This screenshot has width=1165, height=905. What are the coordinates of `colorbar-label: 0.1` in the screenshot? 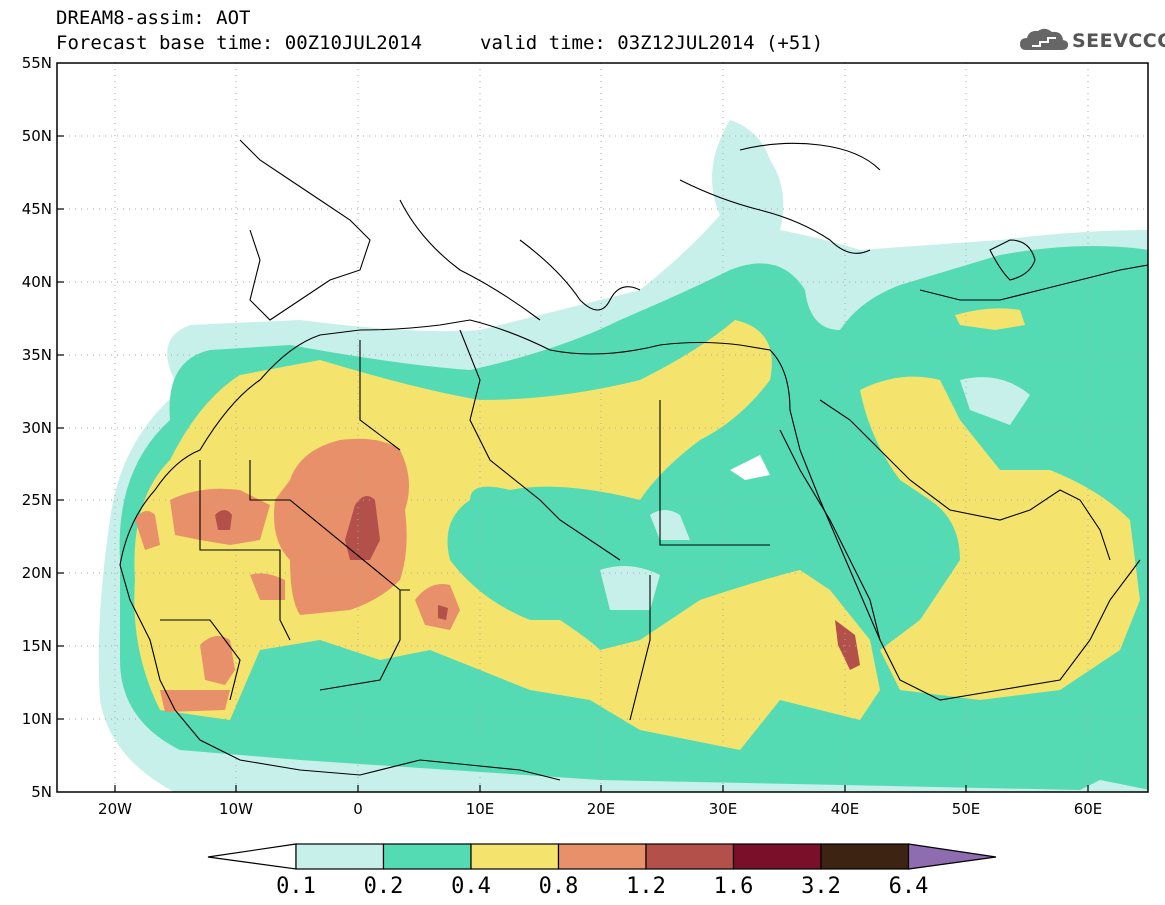 It's located at (296, 886).